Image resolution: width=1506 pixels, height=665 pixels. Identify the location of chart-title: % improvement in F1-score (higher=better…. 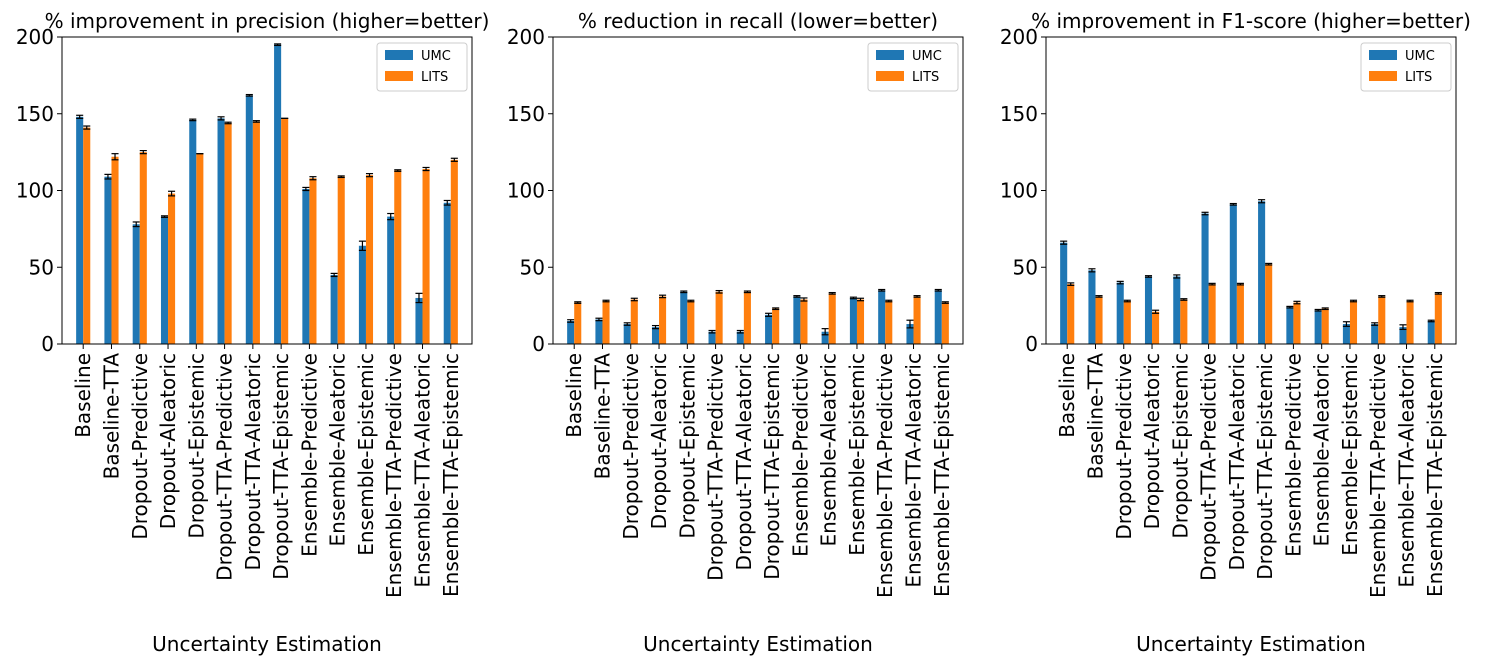
(1251, 21).